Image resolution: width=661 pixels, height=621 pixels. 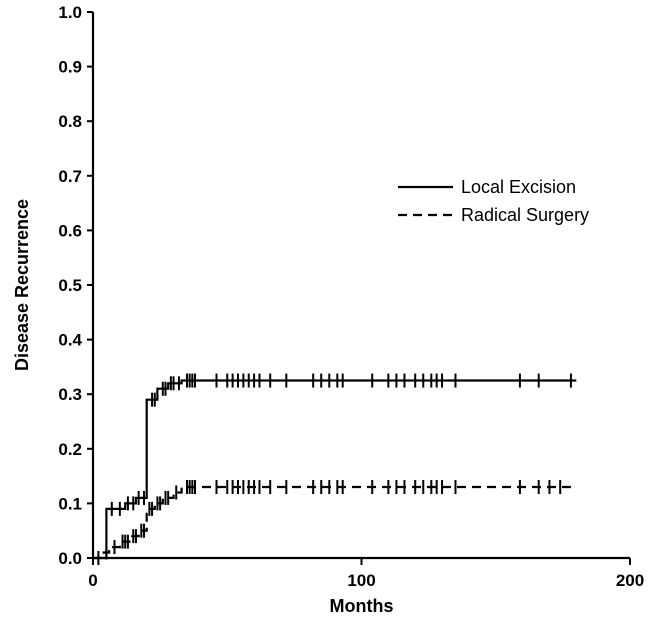 I want to click on x-axis-title: Months, so click(x=362, y=606).